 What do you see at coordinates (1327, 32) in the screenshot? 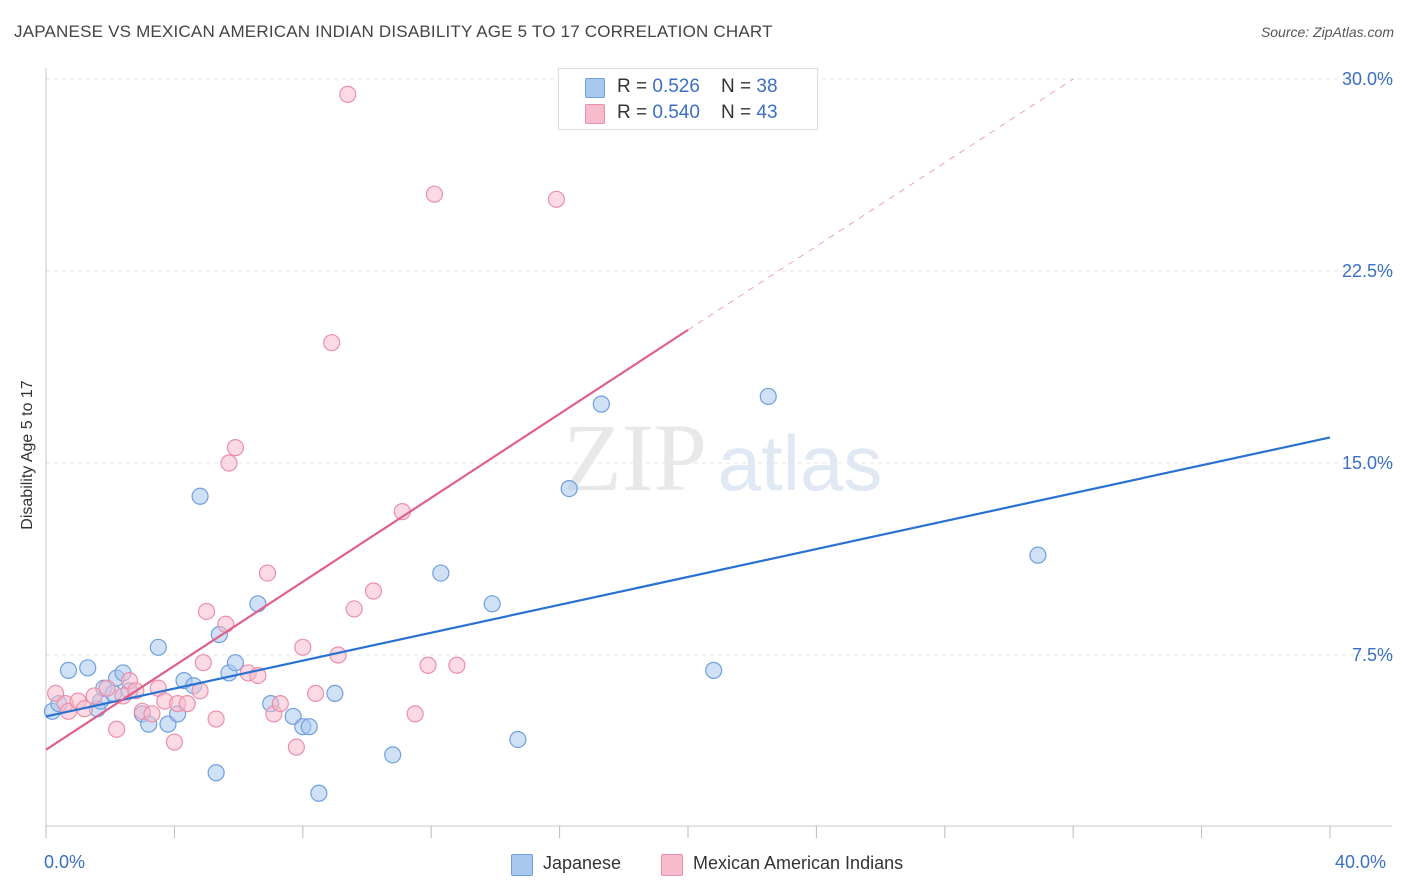
I see `source-note: Source: ZipAtlas.com` at bounding box center [1327, 32].